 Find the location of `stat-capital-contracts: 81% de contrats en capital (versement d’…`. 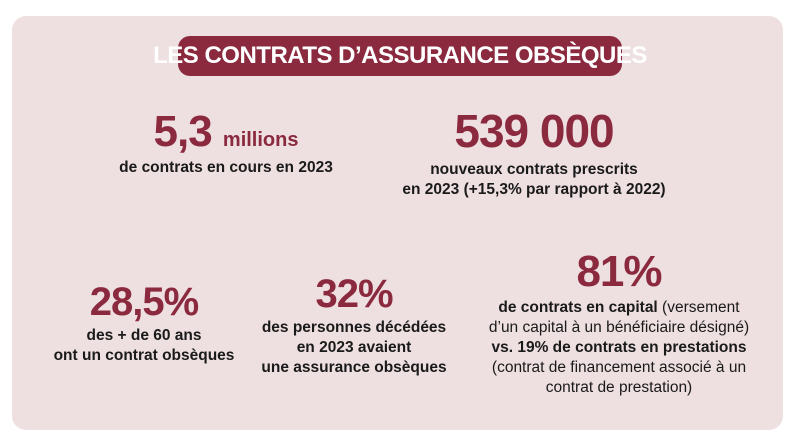

stat-capital-contracts: 81% de contrats en capital (versement d’… is located at coordinates (619, 324).